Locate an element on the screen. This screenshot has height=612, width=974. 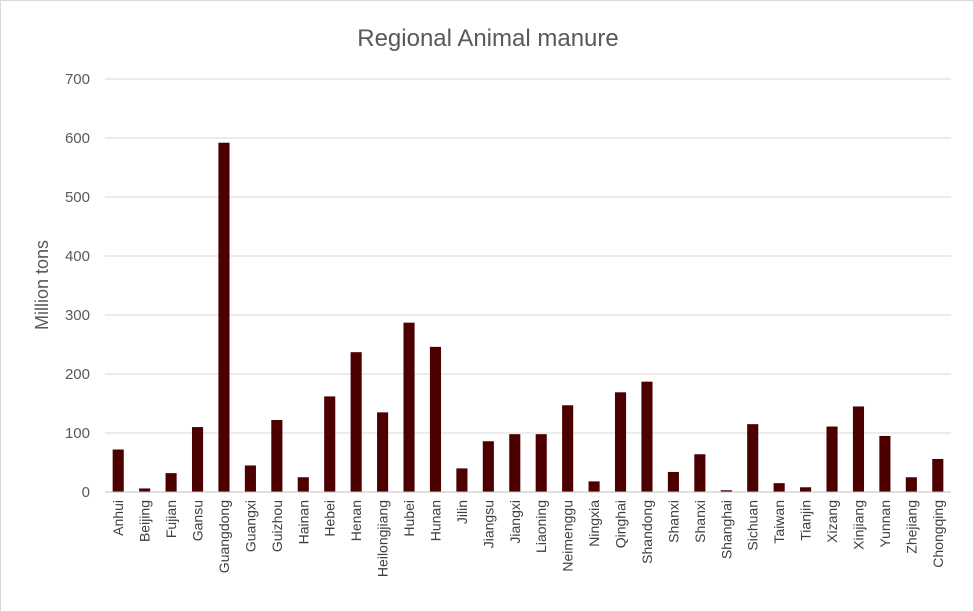
x-category-label: Heilongjiang is located at coordinates (383, 538).